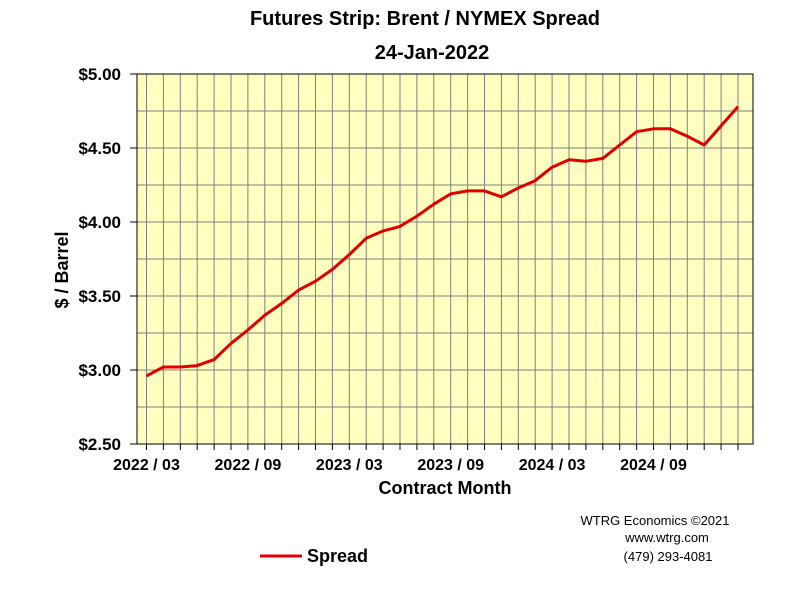 The width and height of the screenshot is (800, 600). I want to click on chart-title: Futures Strip: Brent / NYMEX Spread, so click(425, 19).